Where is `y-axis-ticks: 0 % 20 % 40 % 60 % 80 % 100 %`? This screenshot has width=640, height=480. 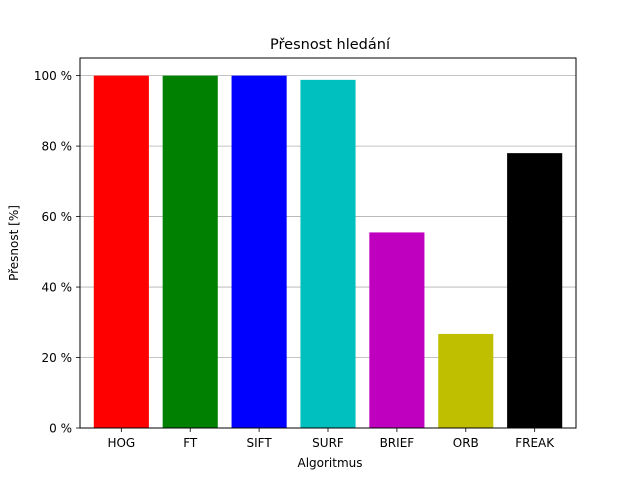
y-axis-ticks: 0 % 20 % 40 % 60 % 80 % 100 % is located at coordinates (57, 252).